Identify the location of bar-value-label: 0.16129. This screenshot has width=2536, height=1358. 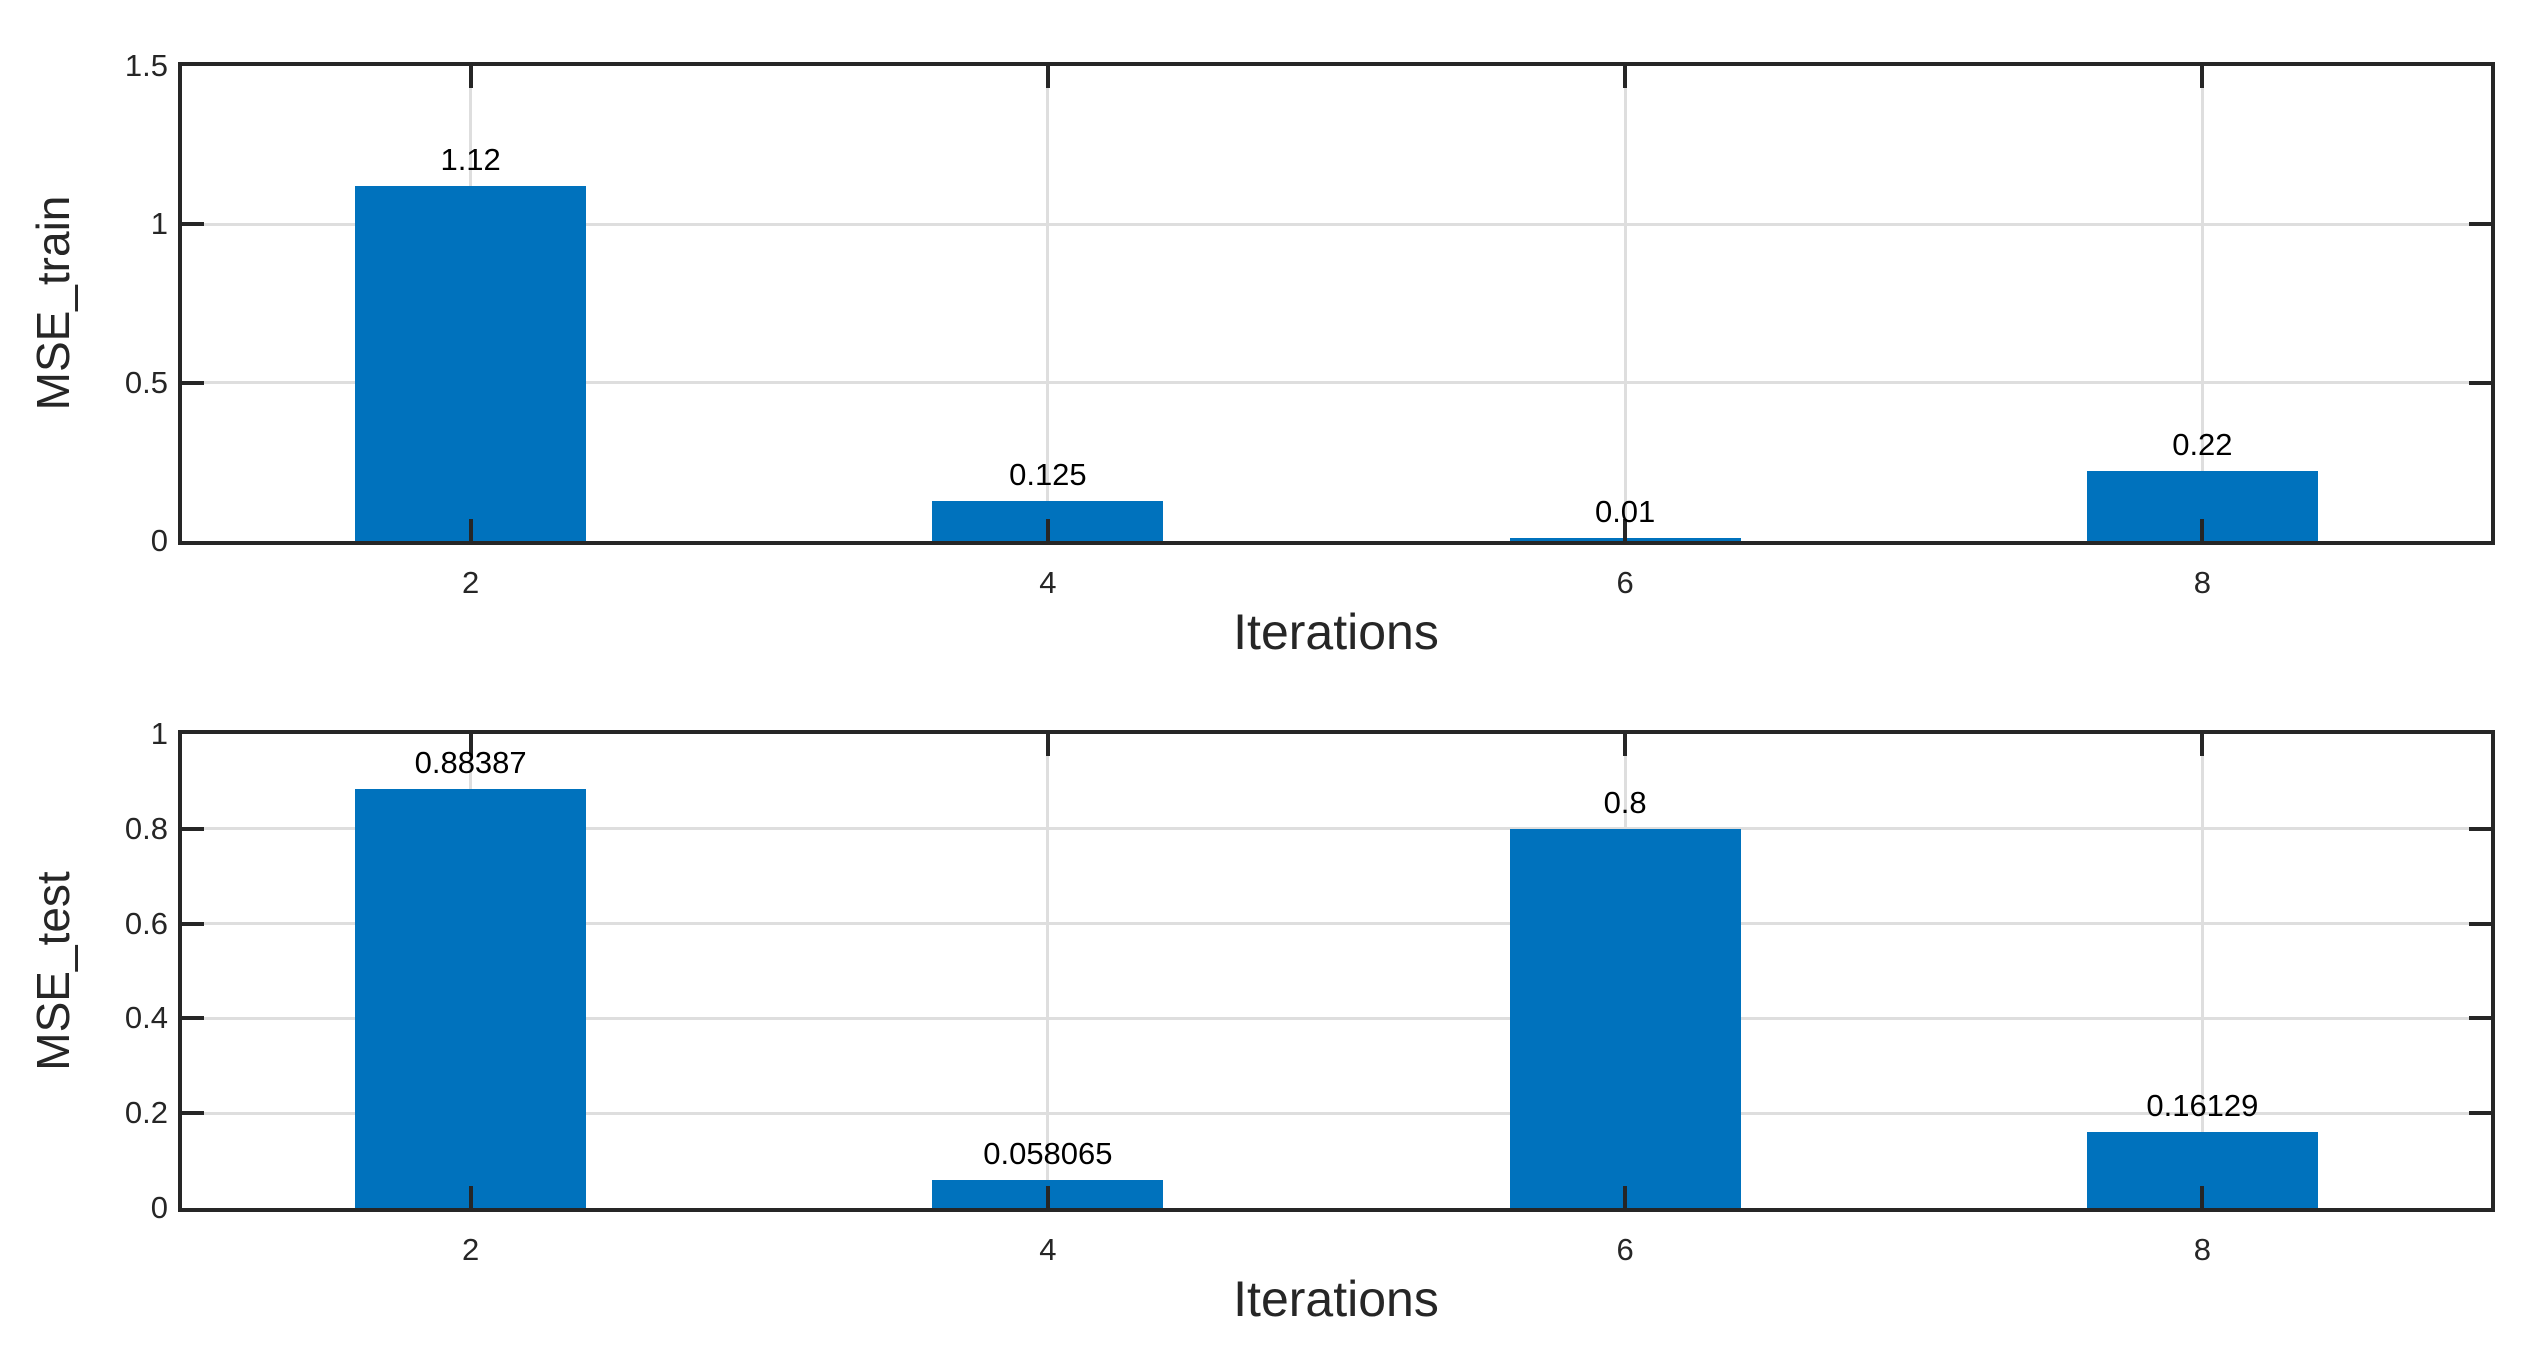
(2202, 1105).